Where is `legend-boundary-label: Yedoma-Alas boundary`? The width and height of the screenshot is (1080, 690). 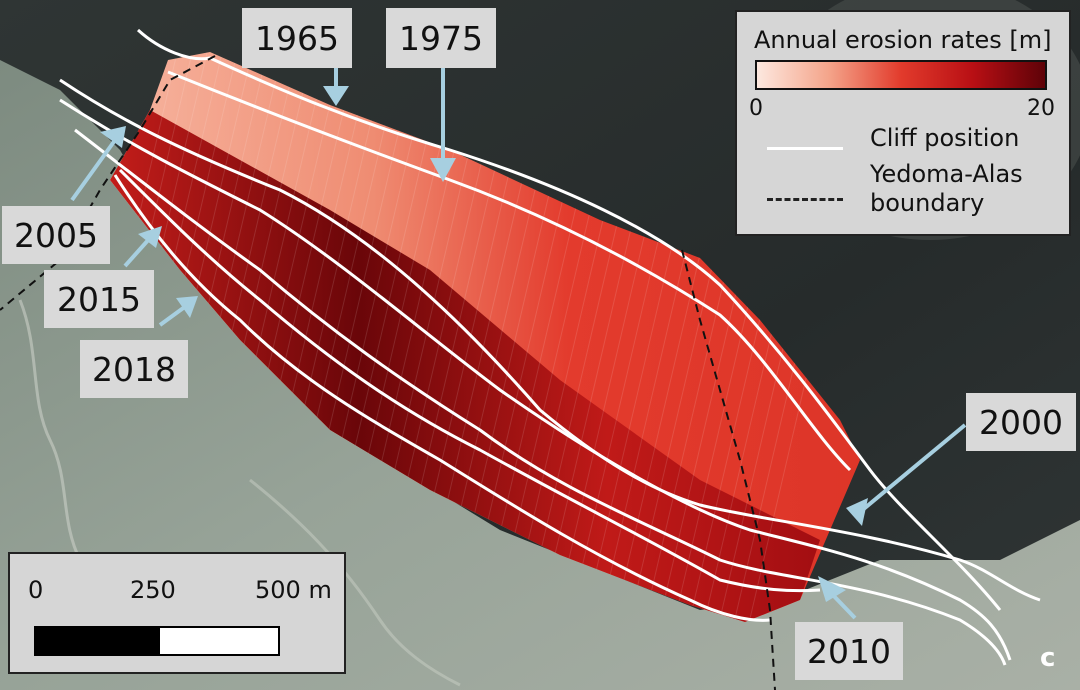
legend-boundary-label: Yedoma-Alas boundary is located at coordinates (946, 188).